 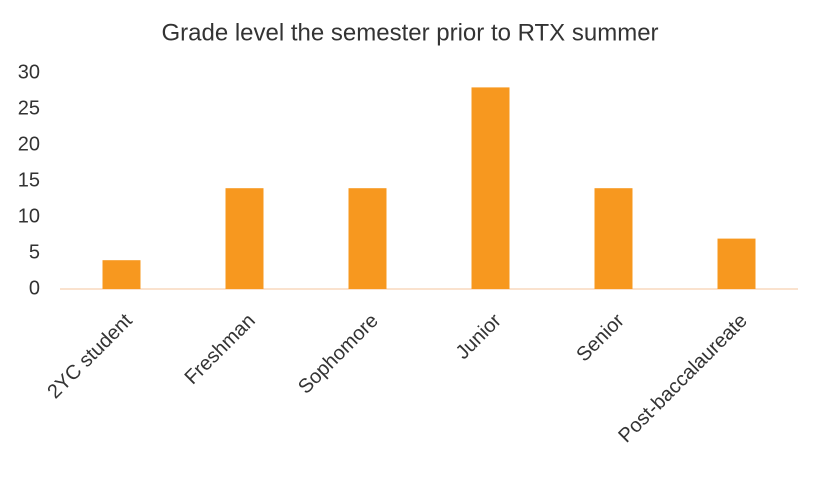 What do you see at coordinates (29, 180) in the screenshot?
I see `y-tick-label: 15` at bounding box center [29, 180].